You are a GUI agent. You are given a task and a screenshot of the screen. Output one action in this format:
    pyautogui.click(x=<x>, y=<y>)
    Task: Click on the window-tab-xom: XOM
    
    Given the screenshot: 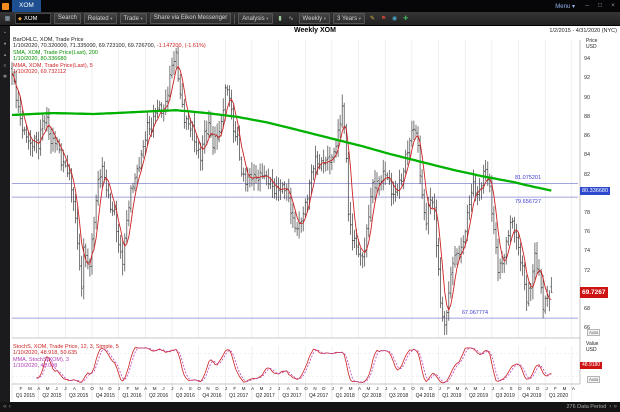 What is the action you would take?
    pyautogui.click(x=26, y=6)
    